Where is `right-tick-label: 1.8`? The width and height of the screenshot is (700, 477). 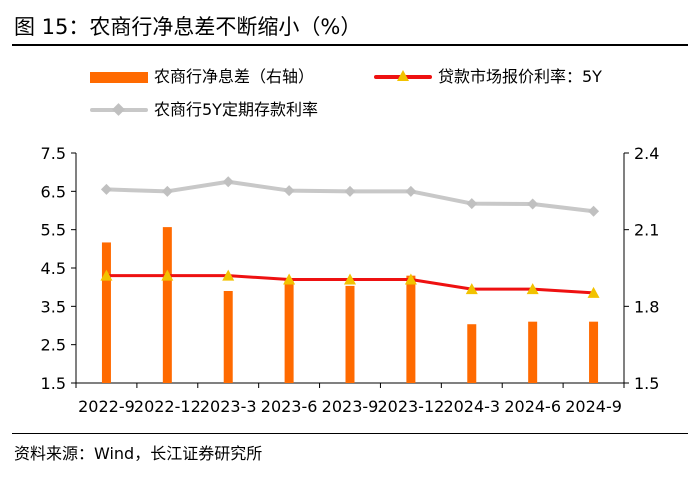
right-tick-label: 1.8 is located at coordinates (646, 306).